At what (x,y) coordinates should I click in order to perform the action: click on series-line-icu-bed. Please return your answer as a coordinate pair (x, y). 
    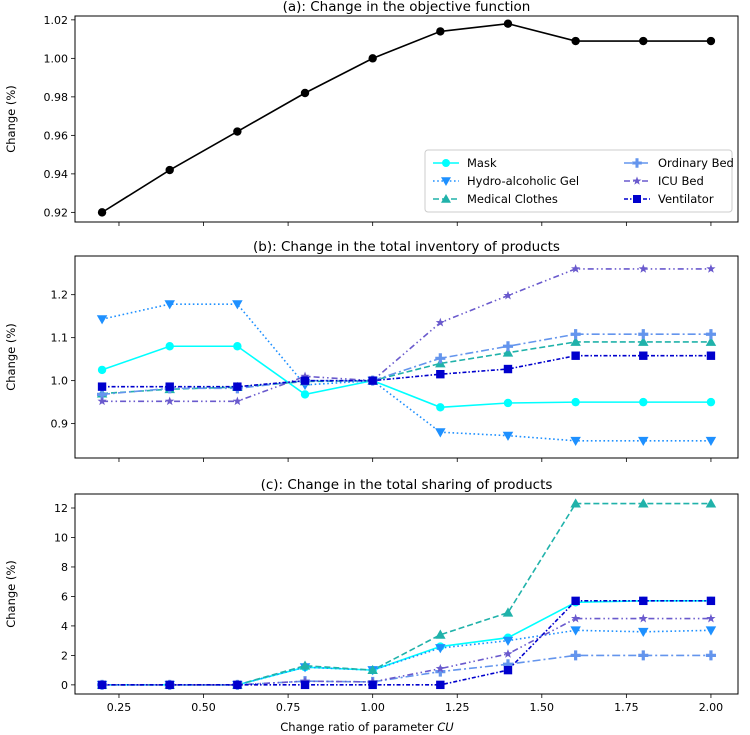
    Looking at the image, I should click on (406, 335).